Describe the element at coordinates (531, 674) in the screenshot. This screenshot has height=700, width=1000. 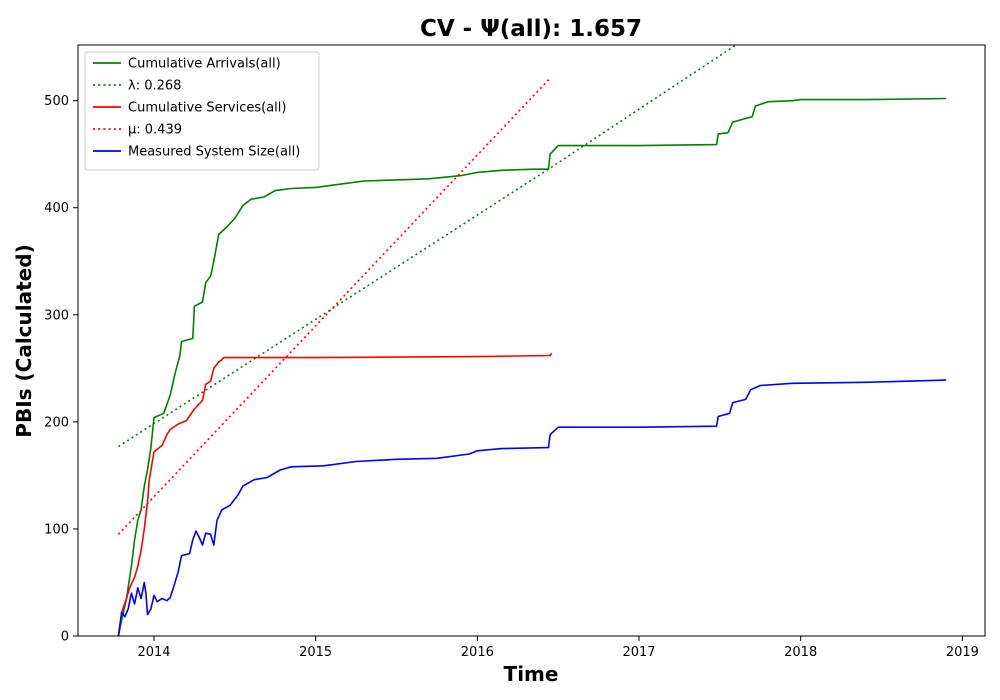
I see `x-axis-title: Time` at that location.